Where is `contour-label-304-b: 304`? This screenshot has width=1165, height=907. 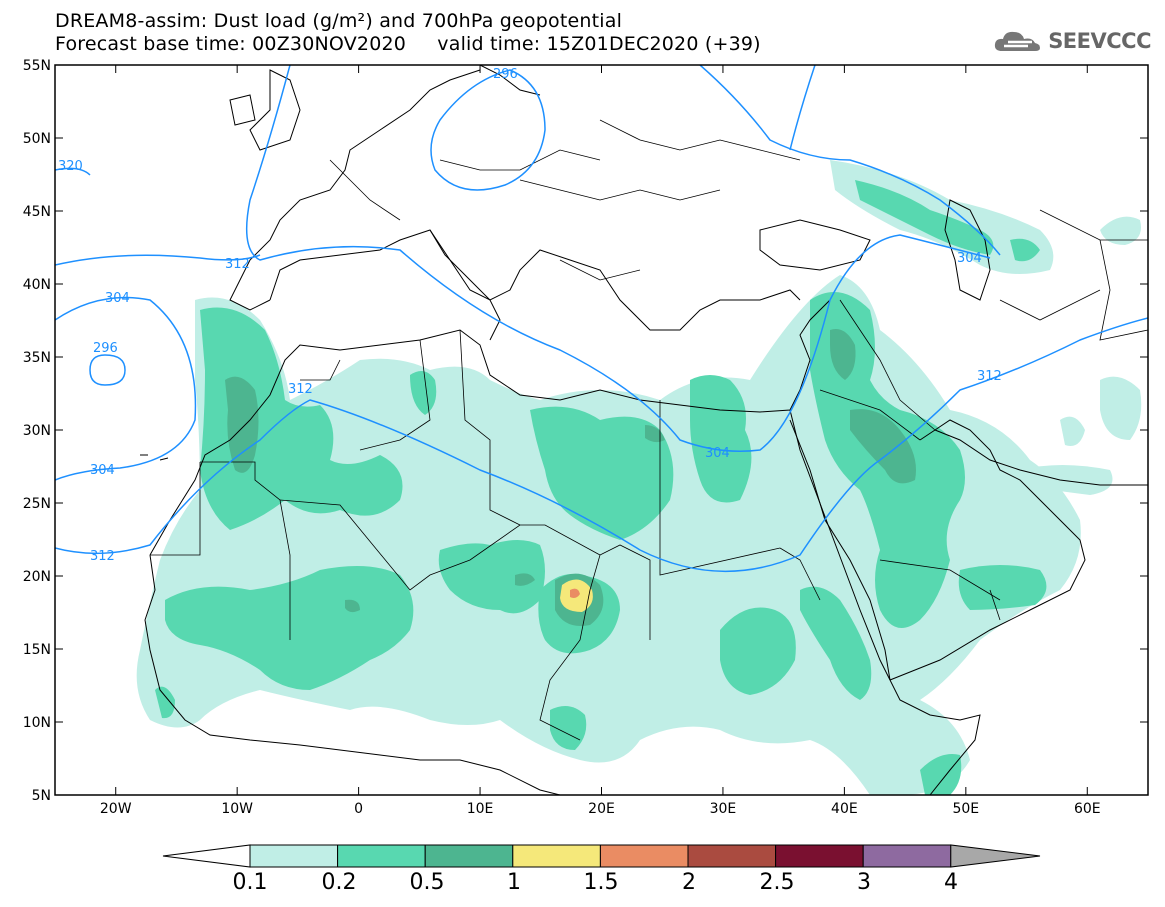 contour-label-304-b: 304 is located at coordinates (102, 470).